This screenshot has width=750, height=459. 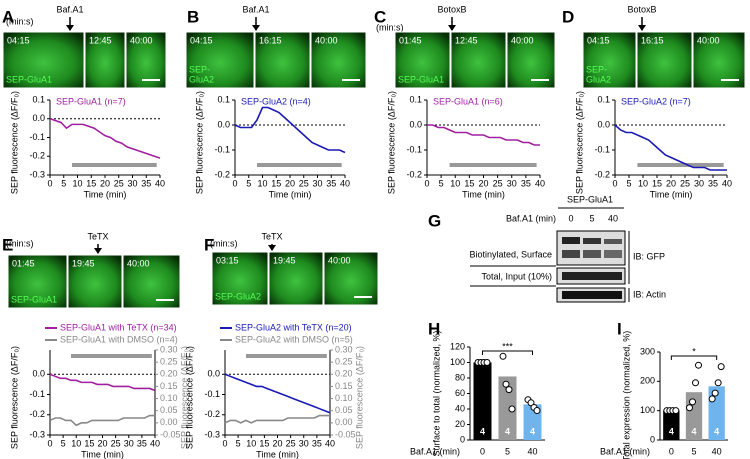 What do you see at coordinates (294, 339) in the screenshot?
I see `legend-label: SEP-GluA2 with DMSO (n=5)` at bounding box center [294, 339].